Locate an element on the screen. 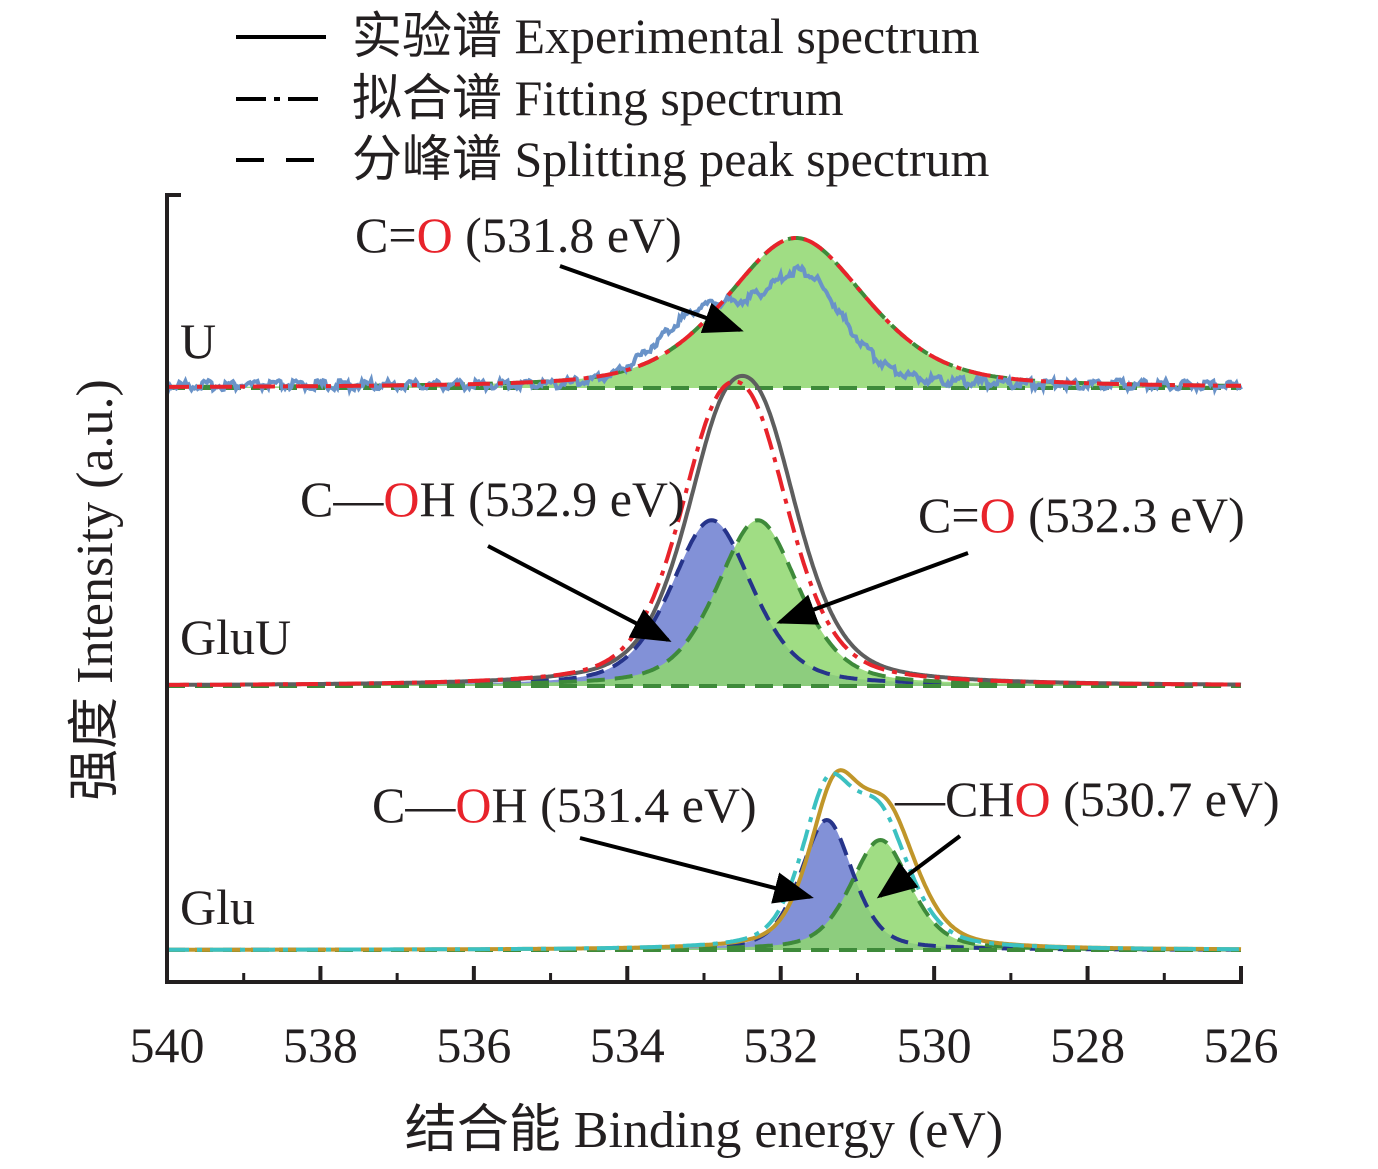  peak-fill-U is located at coordinates (704, 313).